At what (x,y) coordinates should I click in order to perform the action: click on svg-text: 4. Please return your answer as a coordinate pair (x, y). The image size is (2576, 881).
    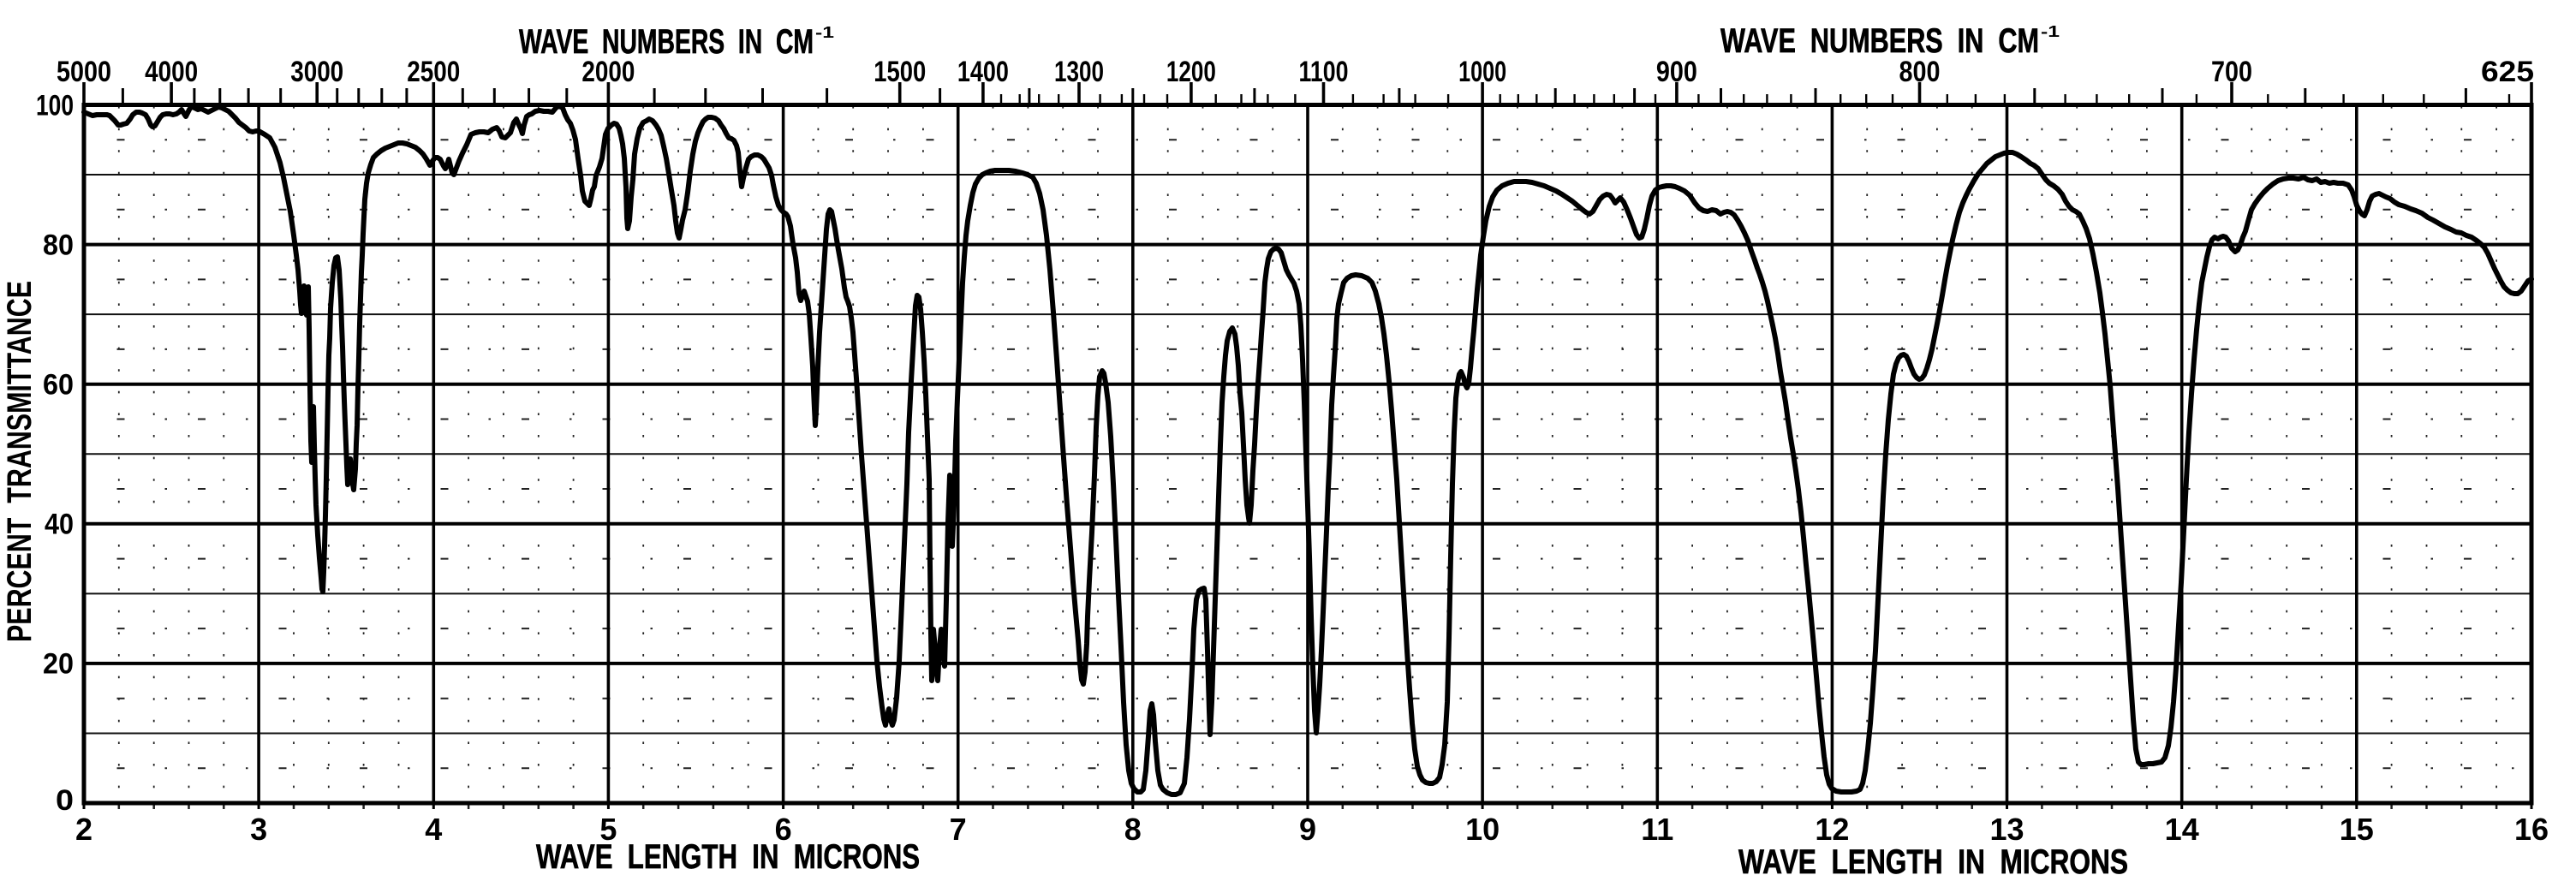
    Looking at the image, I should click on (433, 830).